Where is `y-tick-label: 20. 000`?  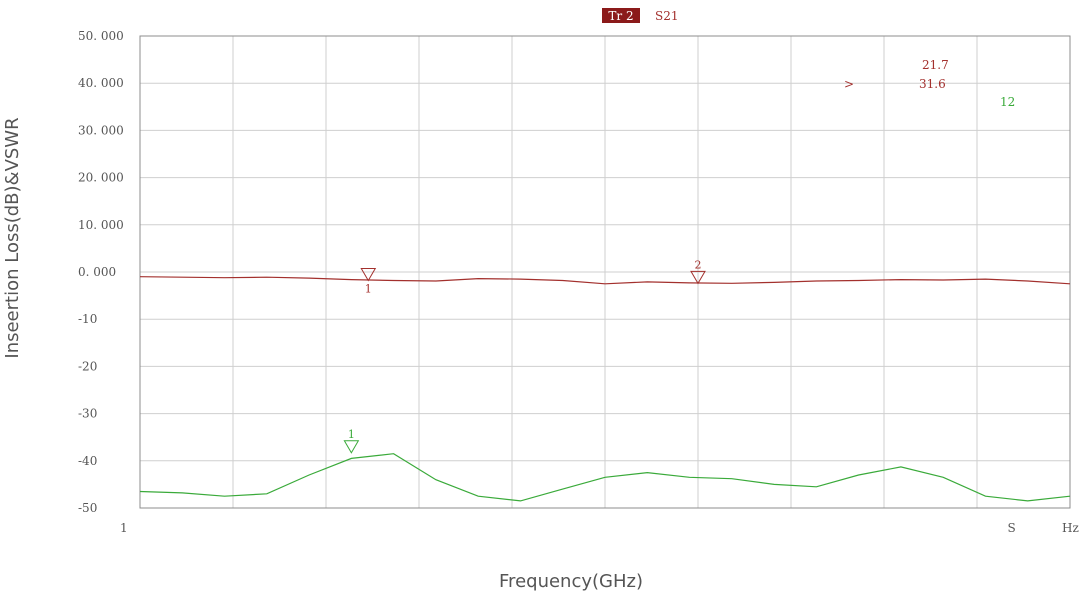
y-tick-label: 20. 000 is located at coordinates (101, 178).